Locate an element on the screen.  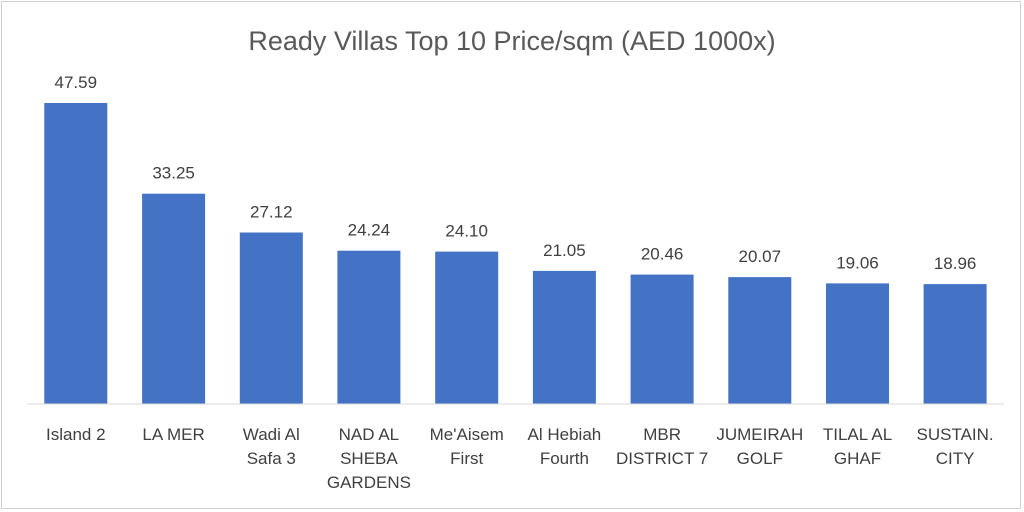
x-tick-label-line: TILAL AL is located at coordinates (857, 434).